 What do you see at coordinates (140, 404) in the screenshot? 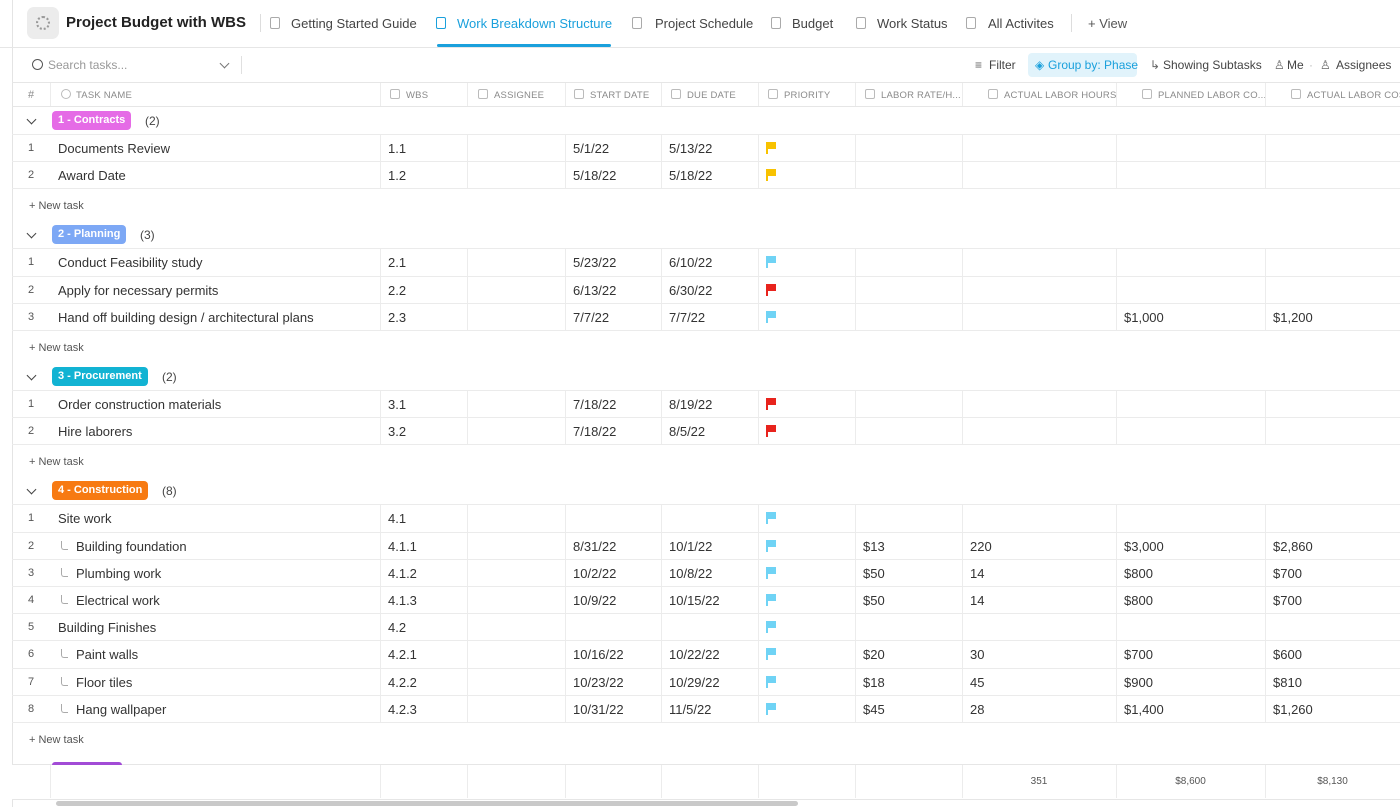
I see `task-name: Order construction materials` at bounding box center [140, 404].